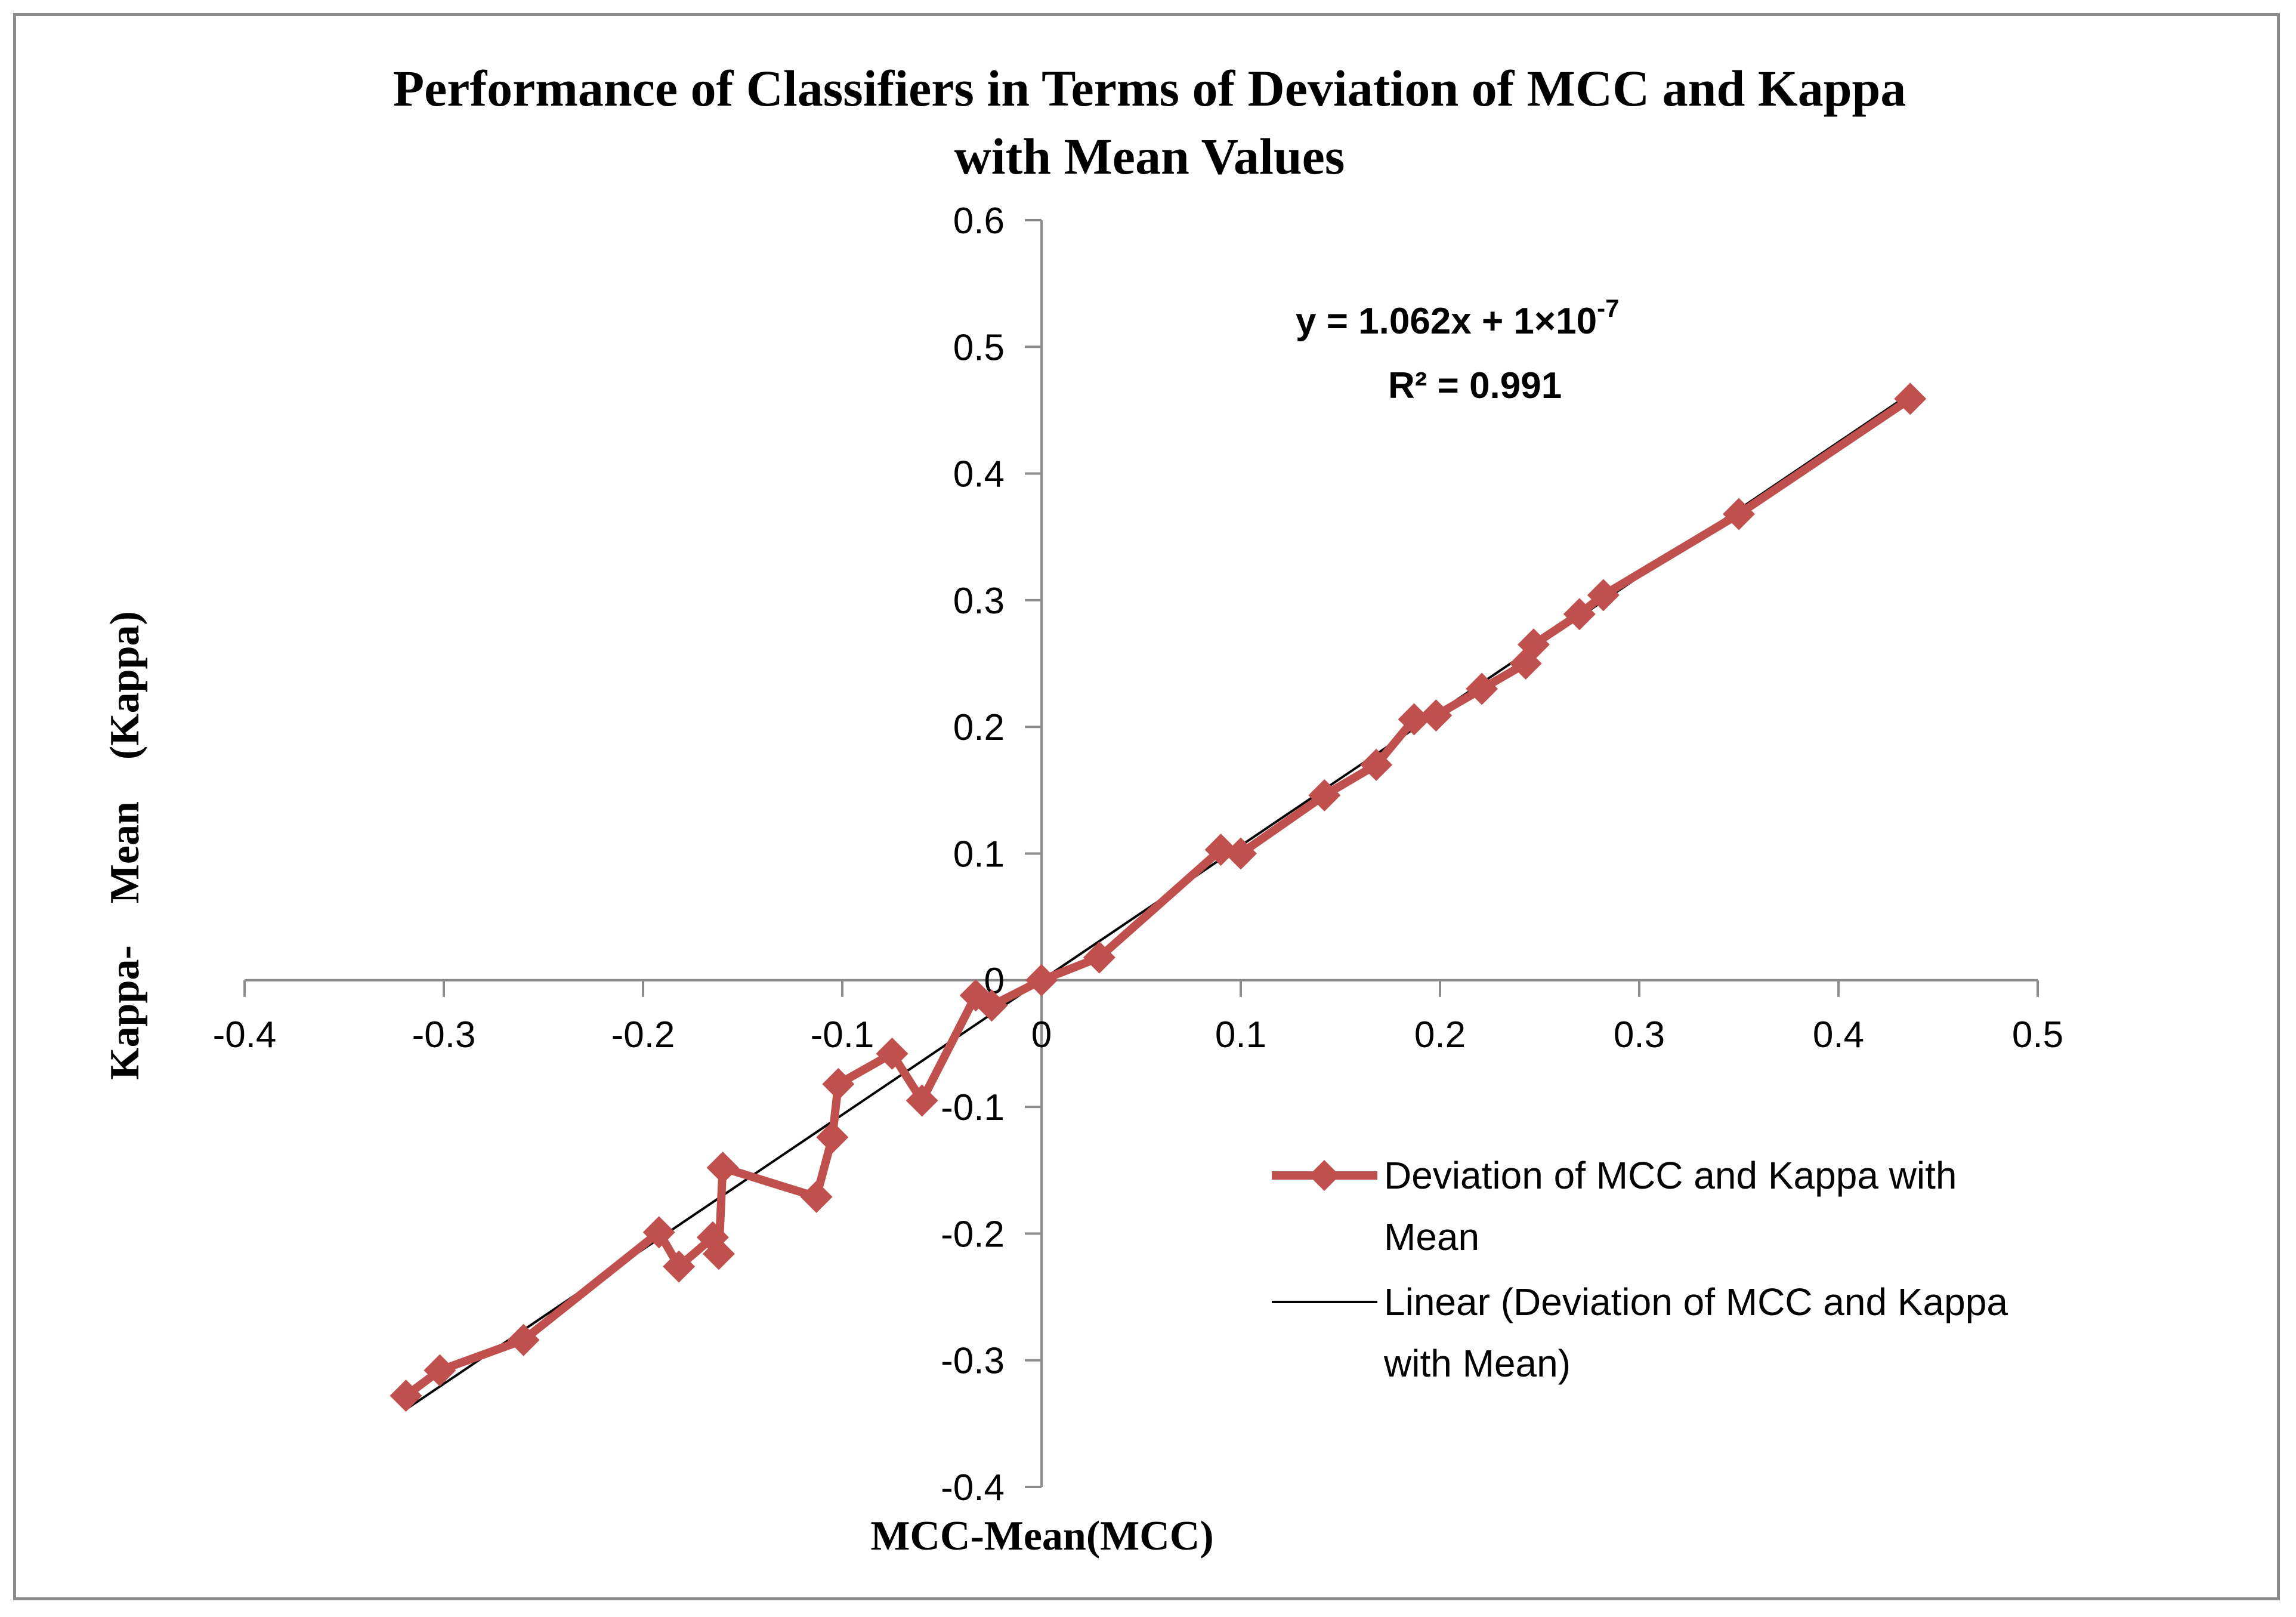 Image resolution: width=2296 pixels, height=1617 pixels. I want to click on x-tick-label: -0.1, so click(842, 1035).